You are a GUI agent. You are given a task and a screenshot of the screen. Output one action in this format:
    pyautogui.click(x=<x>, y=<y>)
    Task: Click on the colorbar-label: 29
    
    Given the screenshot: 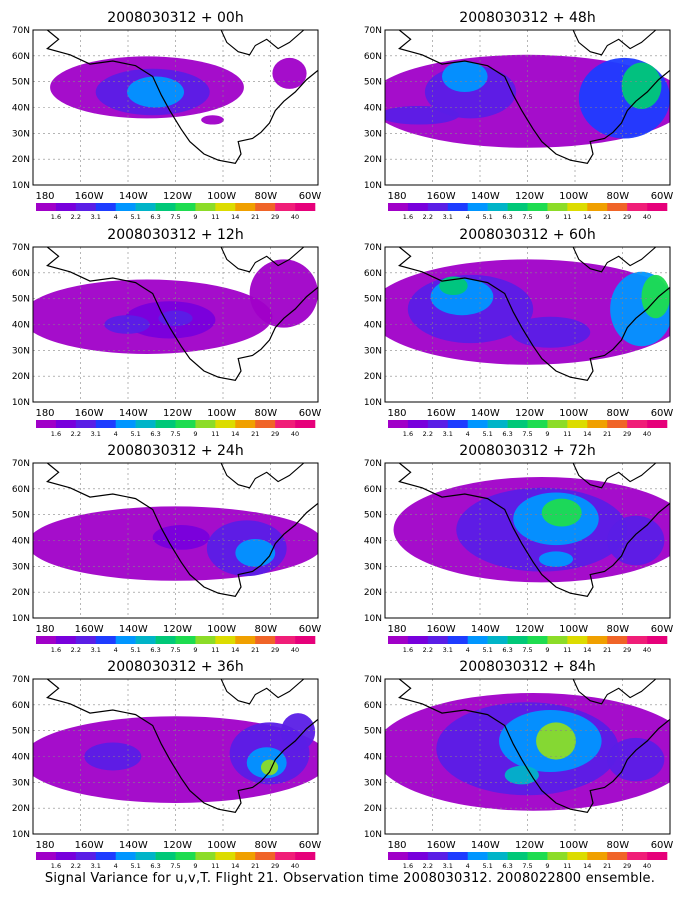 What is the action you would take?
    pyautogui.click(x=627, y=434)
    